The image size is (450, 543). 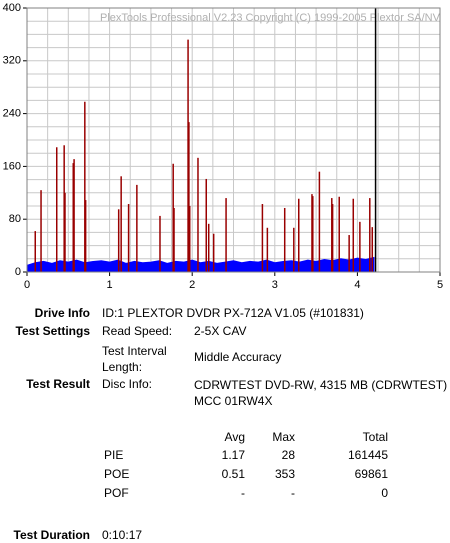 What do you see at coordinates (275, 285) in the screenshot?
I see `x-tick-label: 3` at bounding box center [275, 285].